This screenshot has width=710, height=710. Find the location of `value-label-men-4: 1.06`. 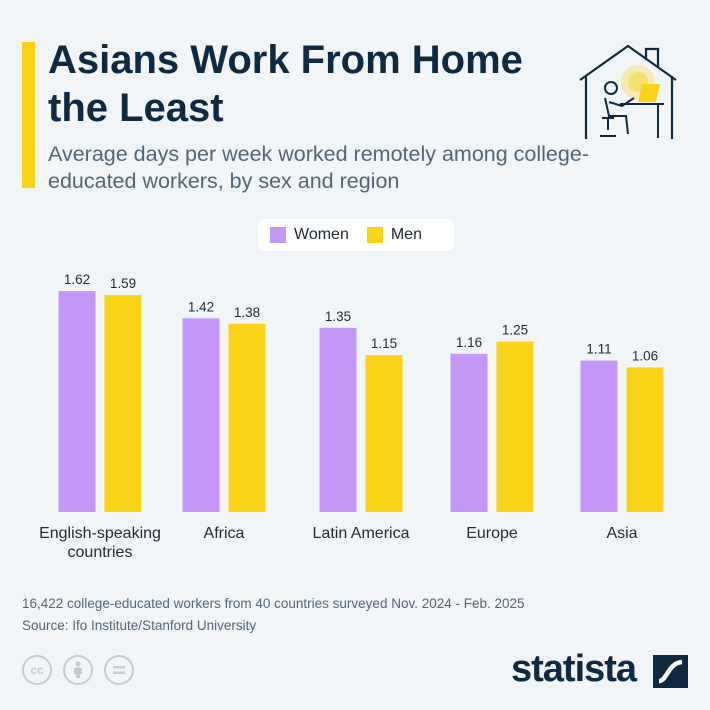

value-label-men-4: 1.06 is located at coordinates (645, 355).